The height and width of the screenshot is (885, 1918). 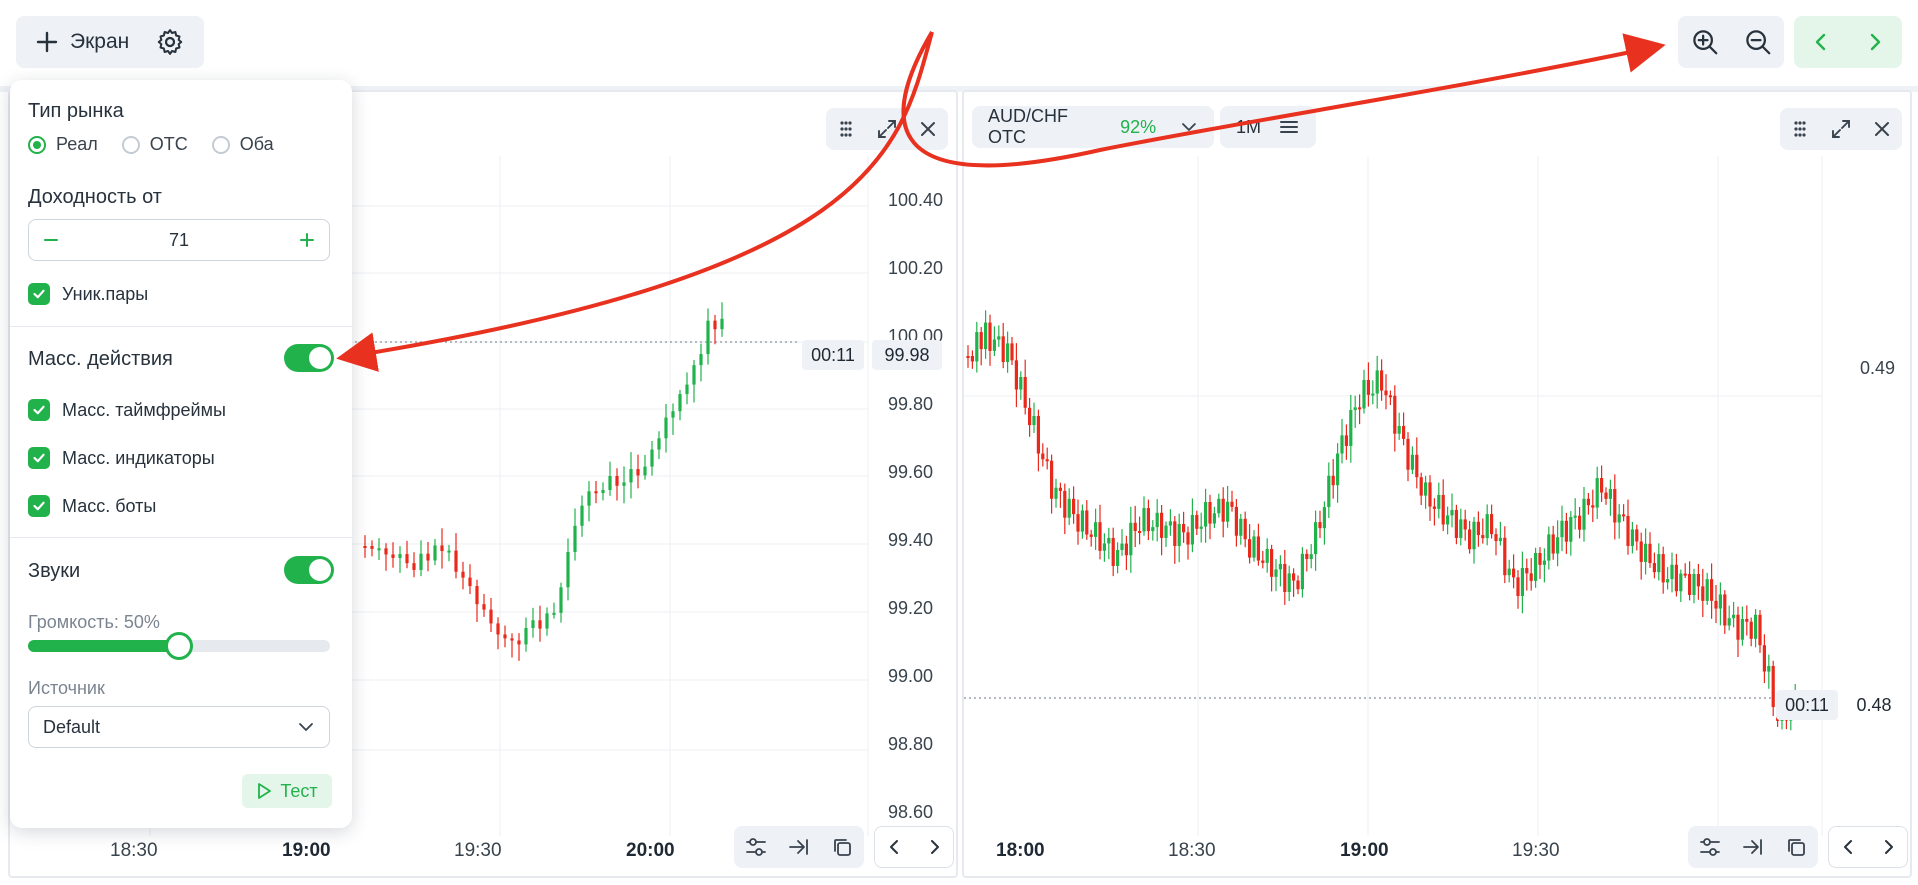 I want to click on mass-timeframes-row: Масс. таймфреймы, so click(x=127, y=410).